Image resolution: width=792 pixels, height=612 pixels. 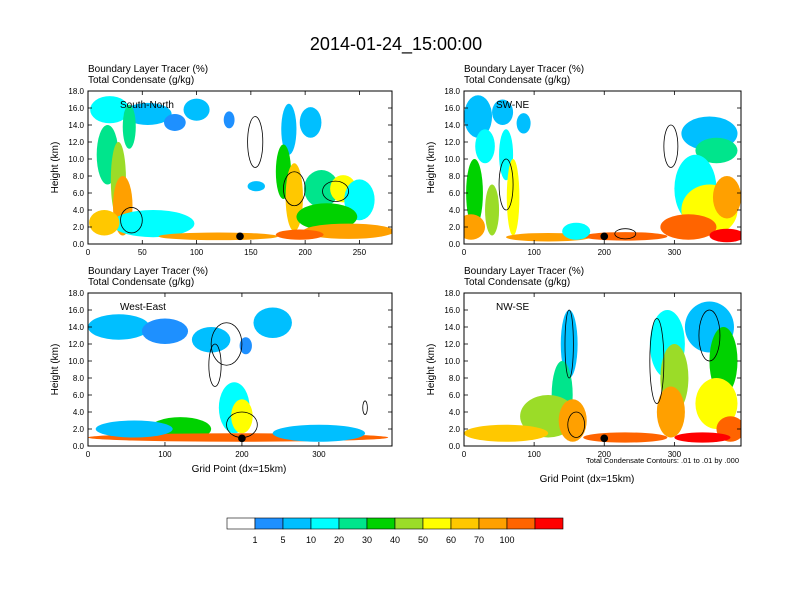 What do you see at coordinates (147, 105) in the screenshot?
I see `panel-label: South-North` at bounding box center [147, 105].